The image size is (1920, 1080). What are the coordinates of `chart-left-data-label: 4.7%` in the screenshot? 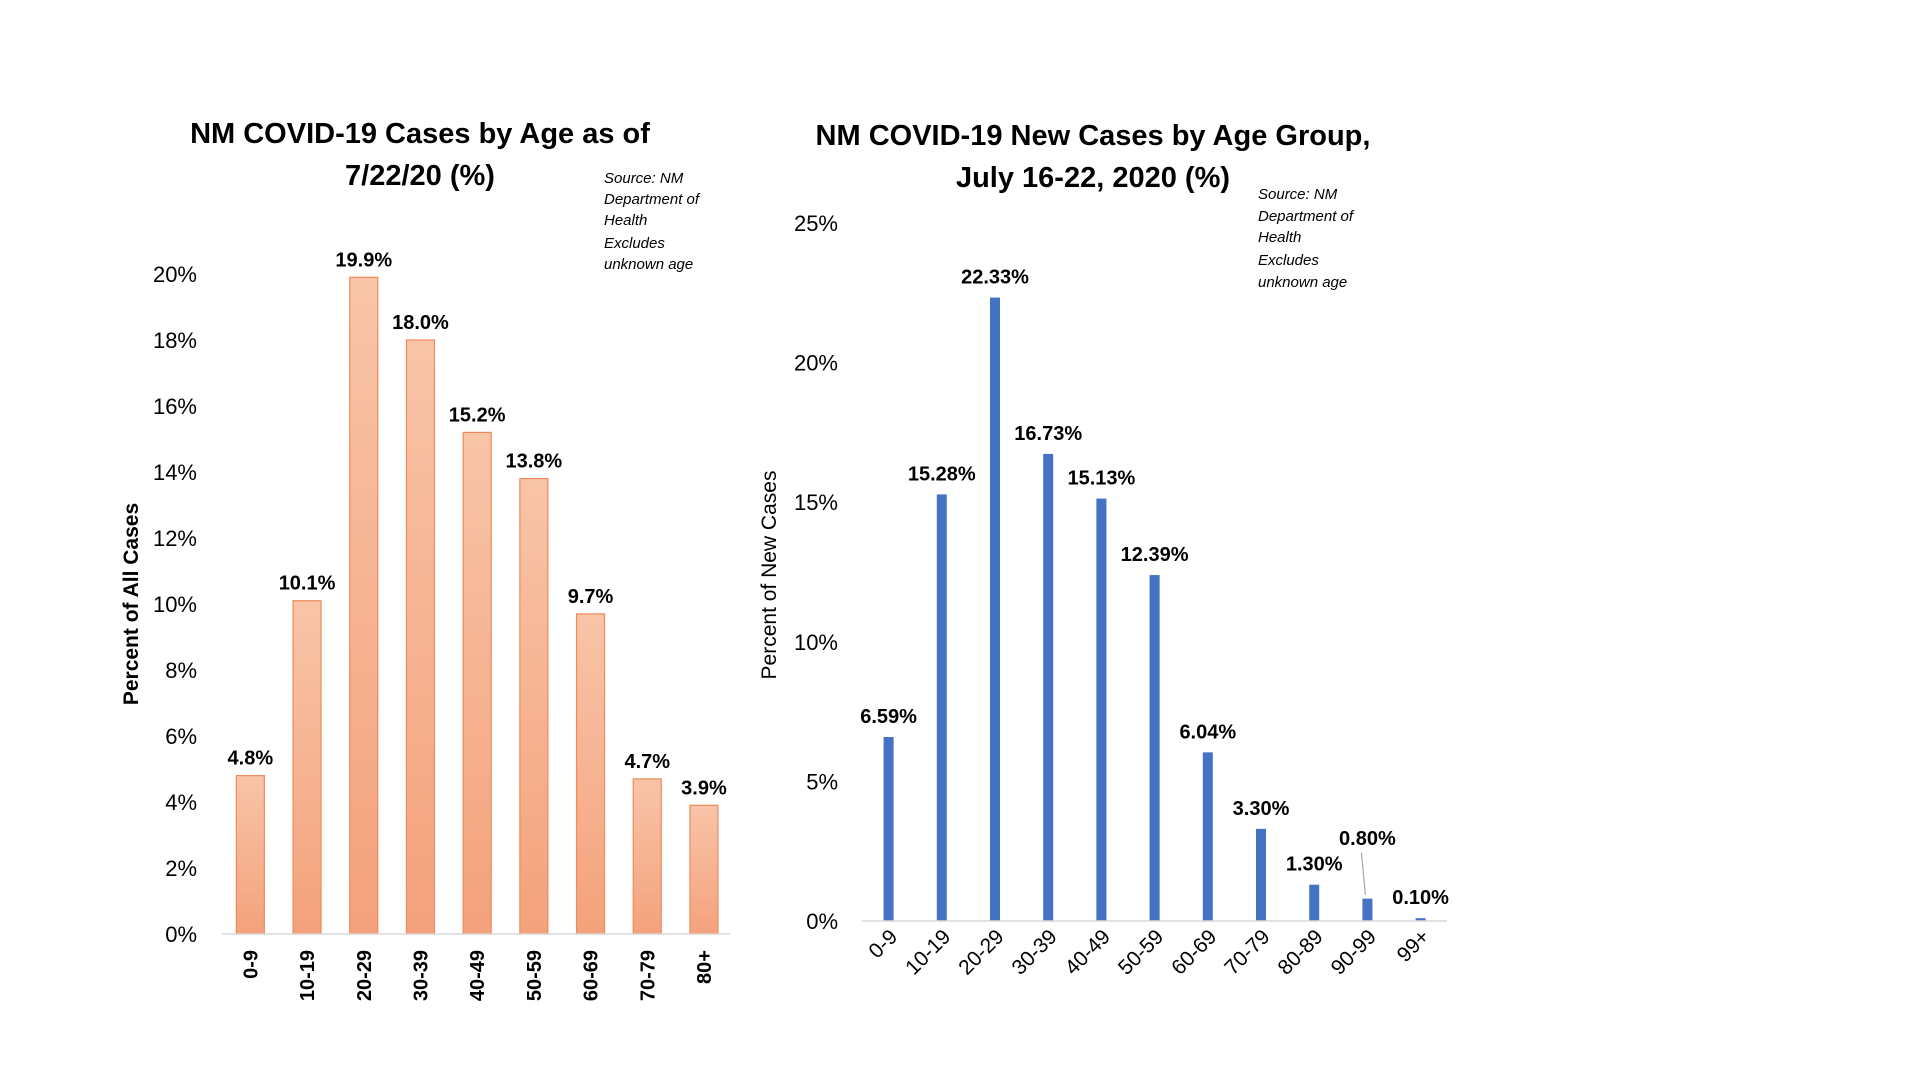 It's located at (647, 762).